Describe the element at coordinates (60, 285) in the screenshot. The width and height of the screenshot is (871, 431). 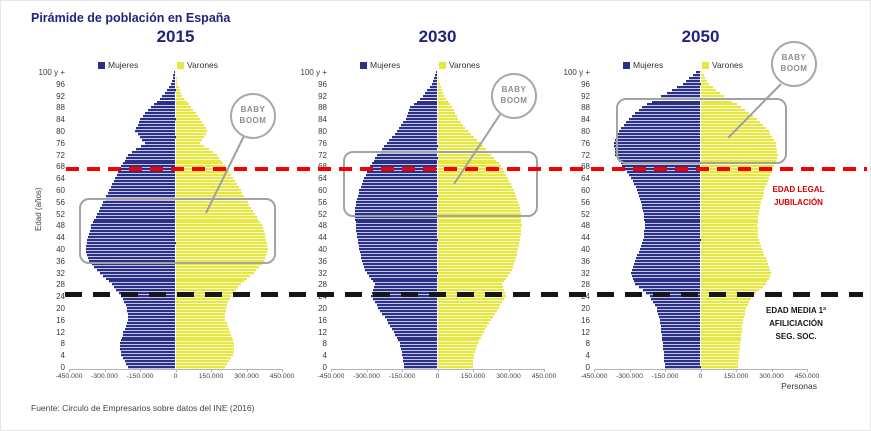
I see `age-tick-label: 28` at that location.